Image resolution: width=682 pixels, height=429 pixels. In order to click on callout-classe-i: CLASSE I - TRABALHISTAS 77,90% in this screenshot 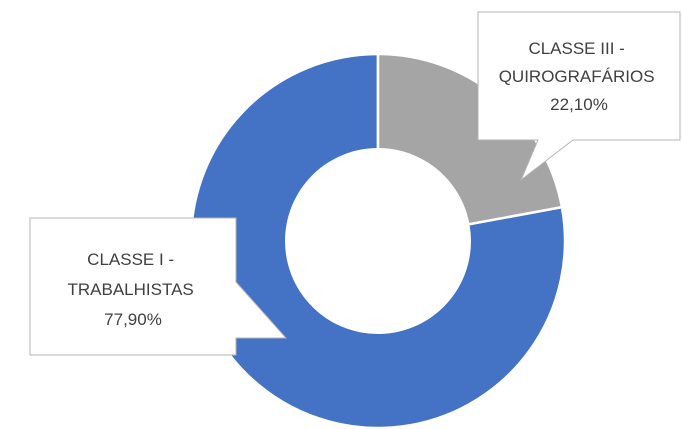, I will do `click(158, 286)`.